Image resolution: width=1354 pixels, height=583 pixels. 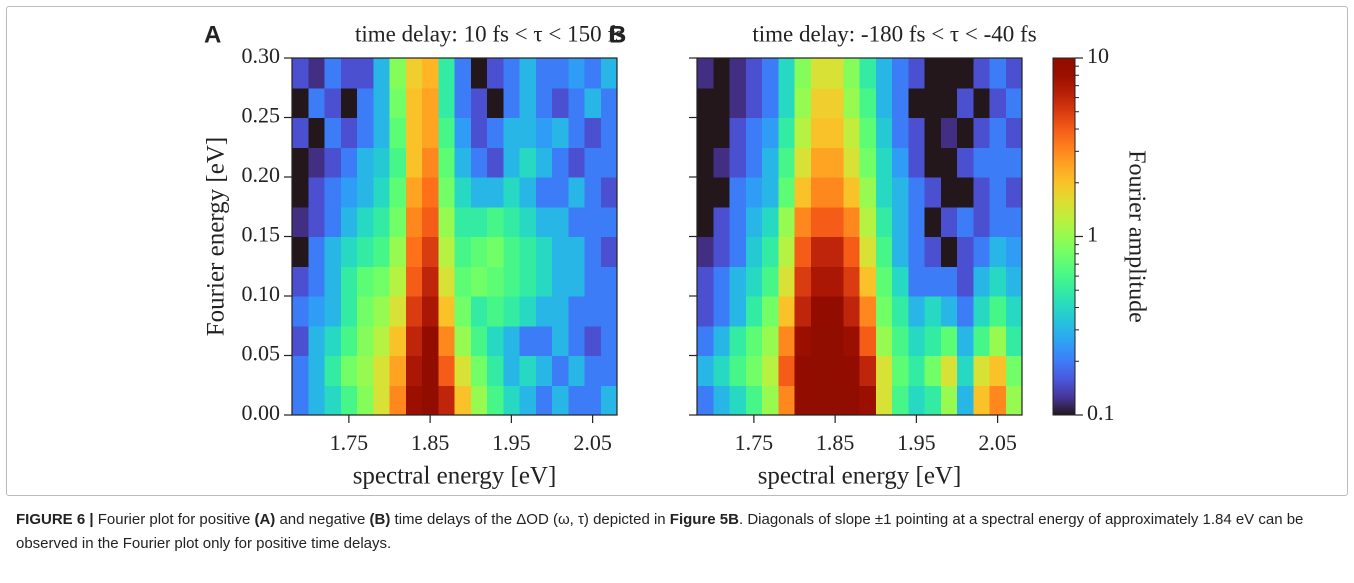 What do you see at coordinates (261, 55) in the screenshot?
I see `y-tick-label: 0.30` at bounding box center [261, 55].